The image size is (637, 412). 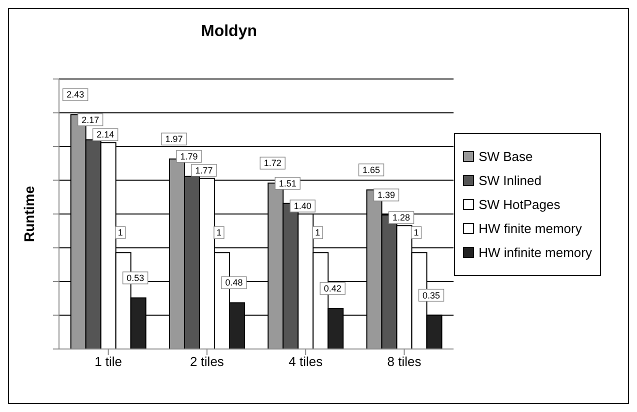 What do you see at coordinates (204, 170) in the screenshot?
I see `data-label: 1.77` at bounding box center [204, 170].